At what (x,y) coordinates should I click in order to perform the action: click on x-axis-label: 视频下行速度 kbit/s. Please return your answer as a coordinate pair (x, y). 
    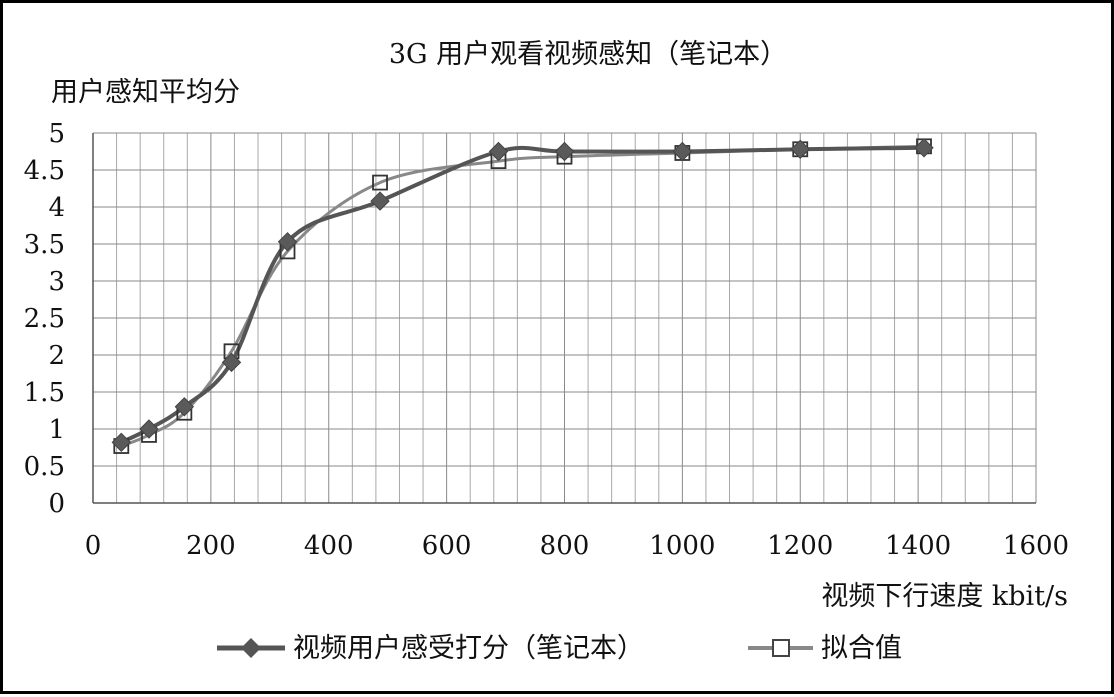
    Looking at the image, I should click on (944, 596).